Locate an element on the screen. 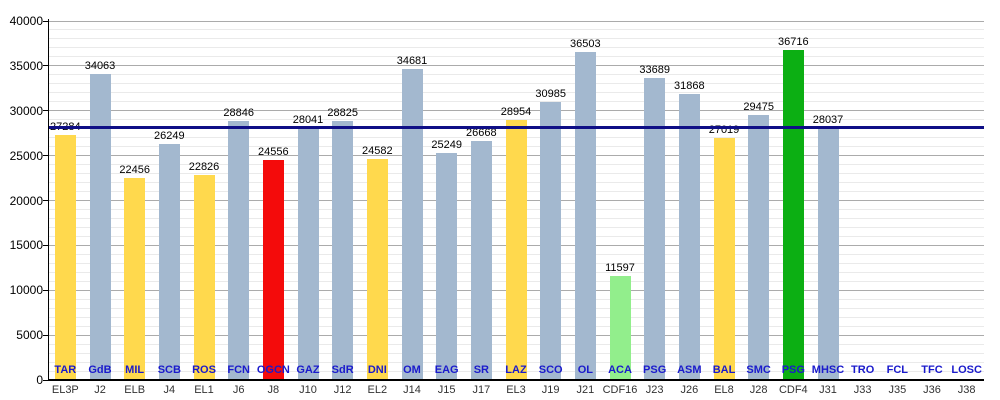  x-axis-round-label: J38 is located at coordinates (966, 390).